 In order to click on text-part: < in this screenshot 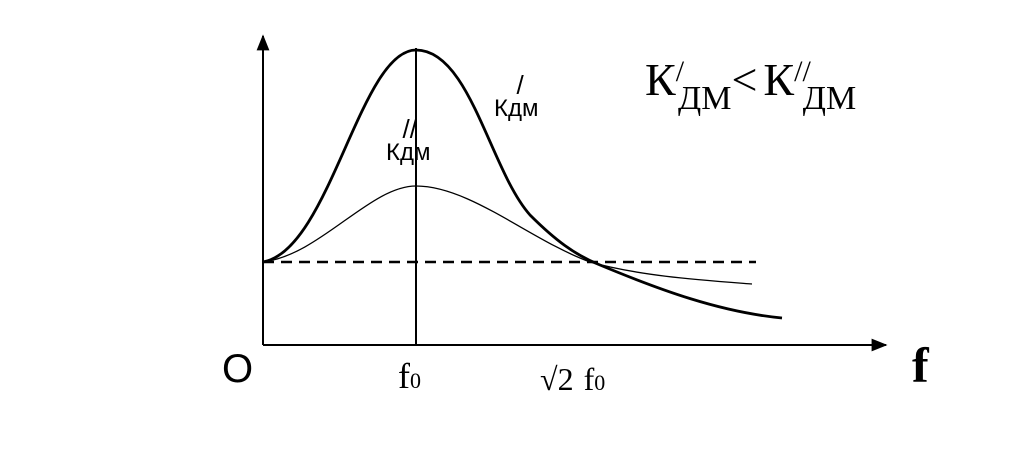, I will do `click(744, 79)`.